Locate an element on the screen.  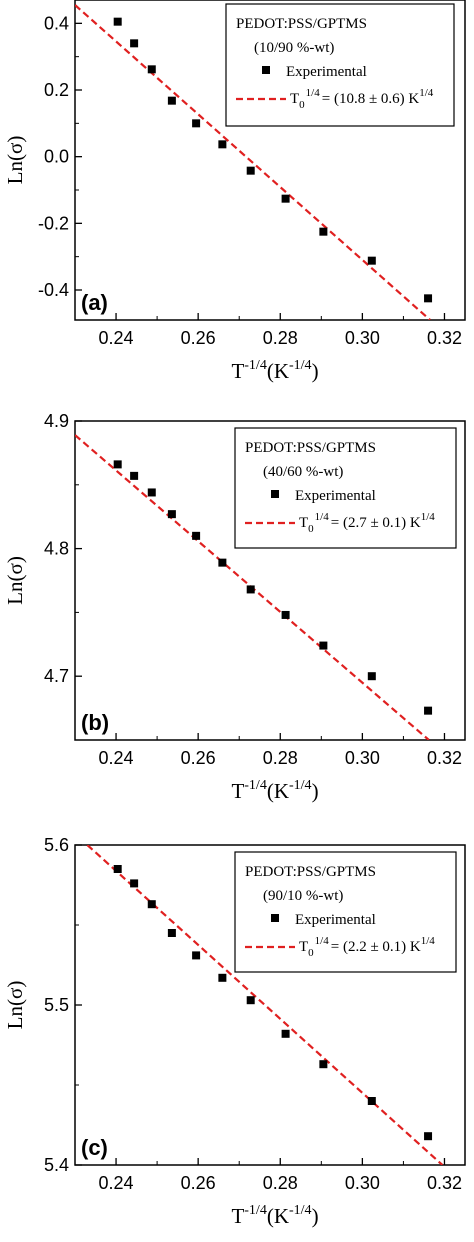
y-tick-label: 0.2 is located at coordinates (56, 90).